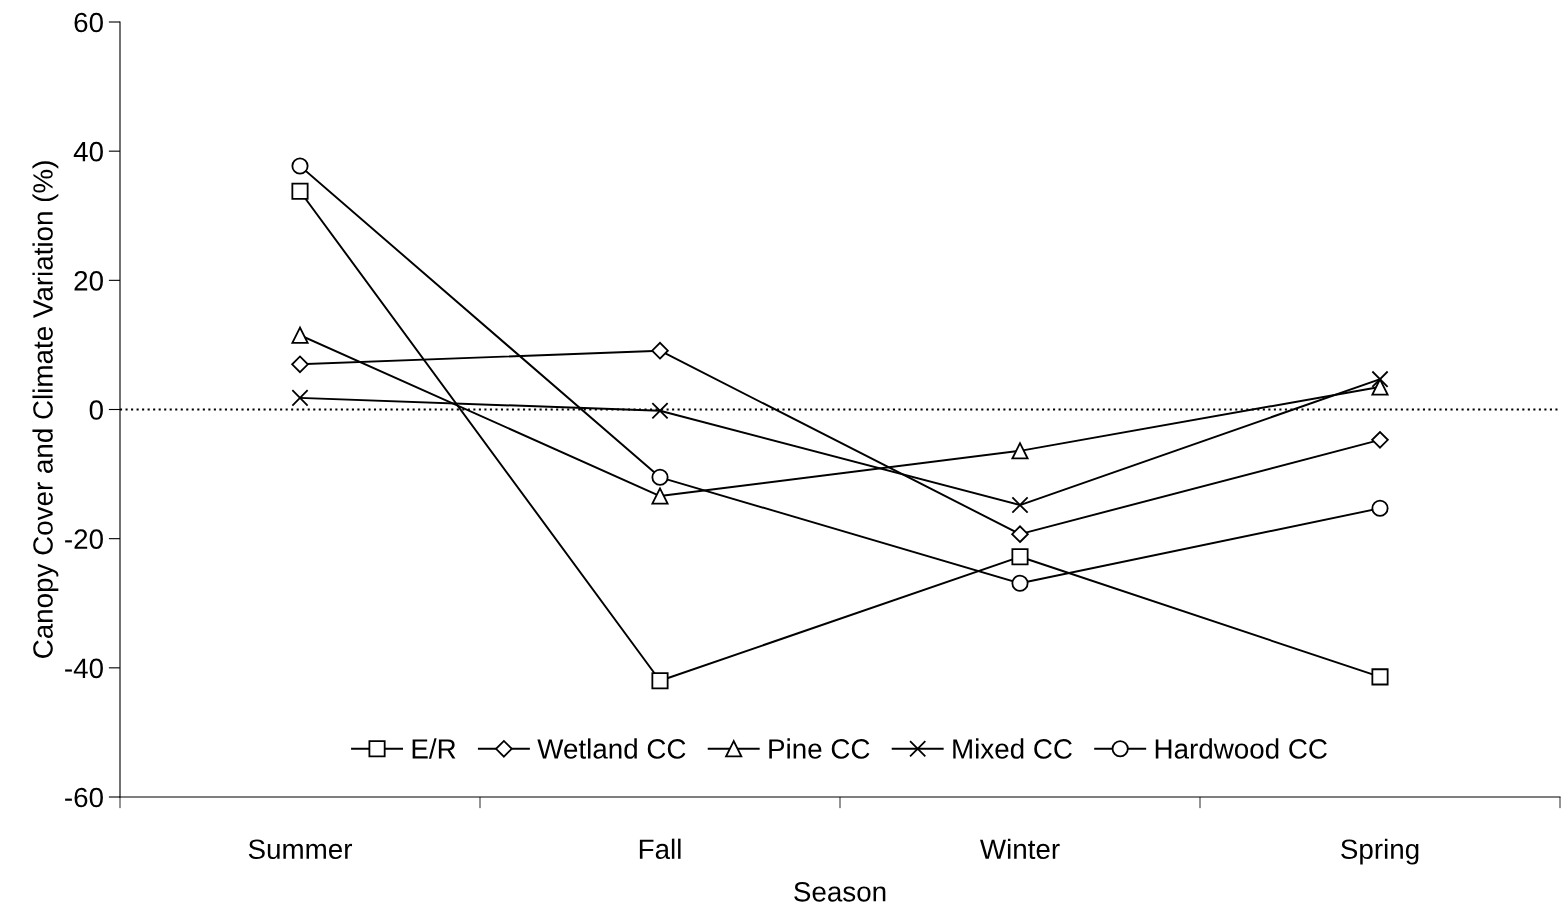 The width and height of the screenshot is (1568, 914). I want to click on x-tick-label: Fall, so click(660, 849).